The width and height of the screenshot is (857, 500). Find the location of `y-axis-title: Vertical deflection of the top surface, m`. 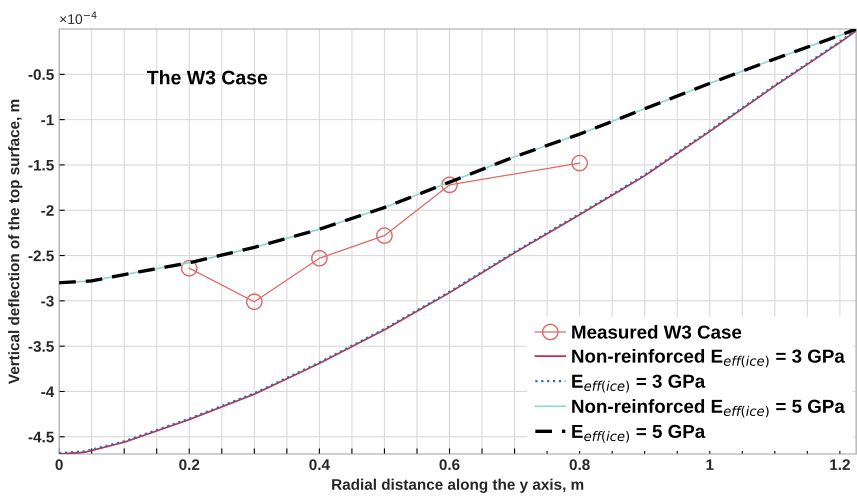

y-axis-title: Vertical deflection of the top surface, m is located at coordinates (15, 242).